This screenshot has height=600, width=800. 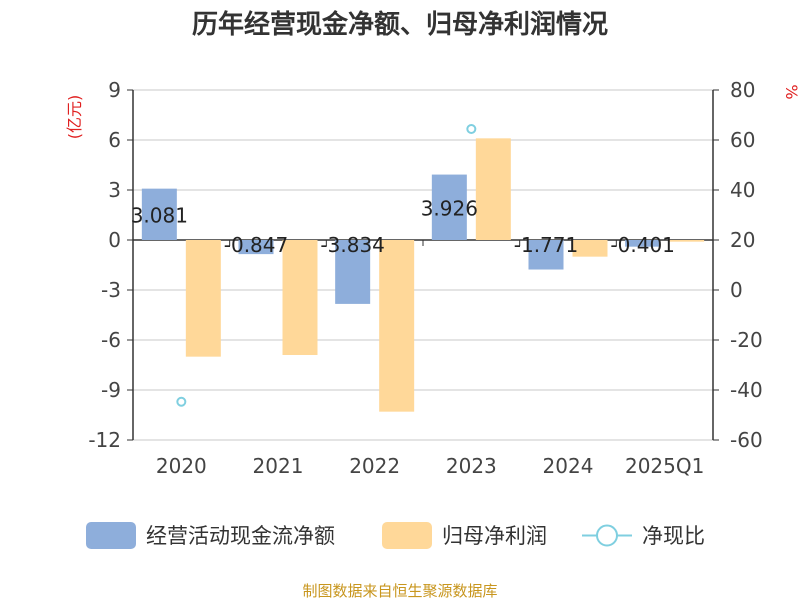 What do you see at coordinates (738, 265) in the screenshot?
I see `right-axis-ticks: 80 60 40 20 0 -20 -40 -60` at bounding box center [738, 265].